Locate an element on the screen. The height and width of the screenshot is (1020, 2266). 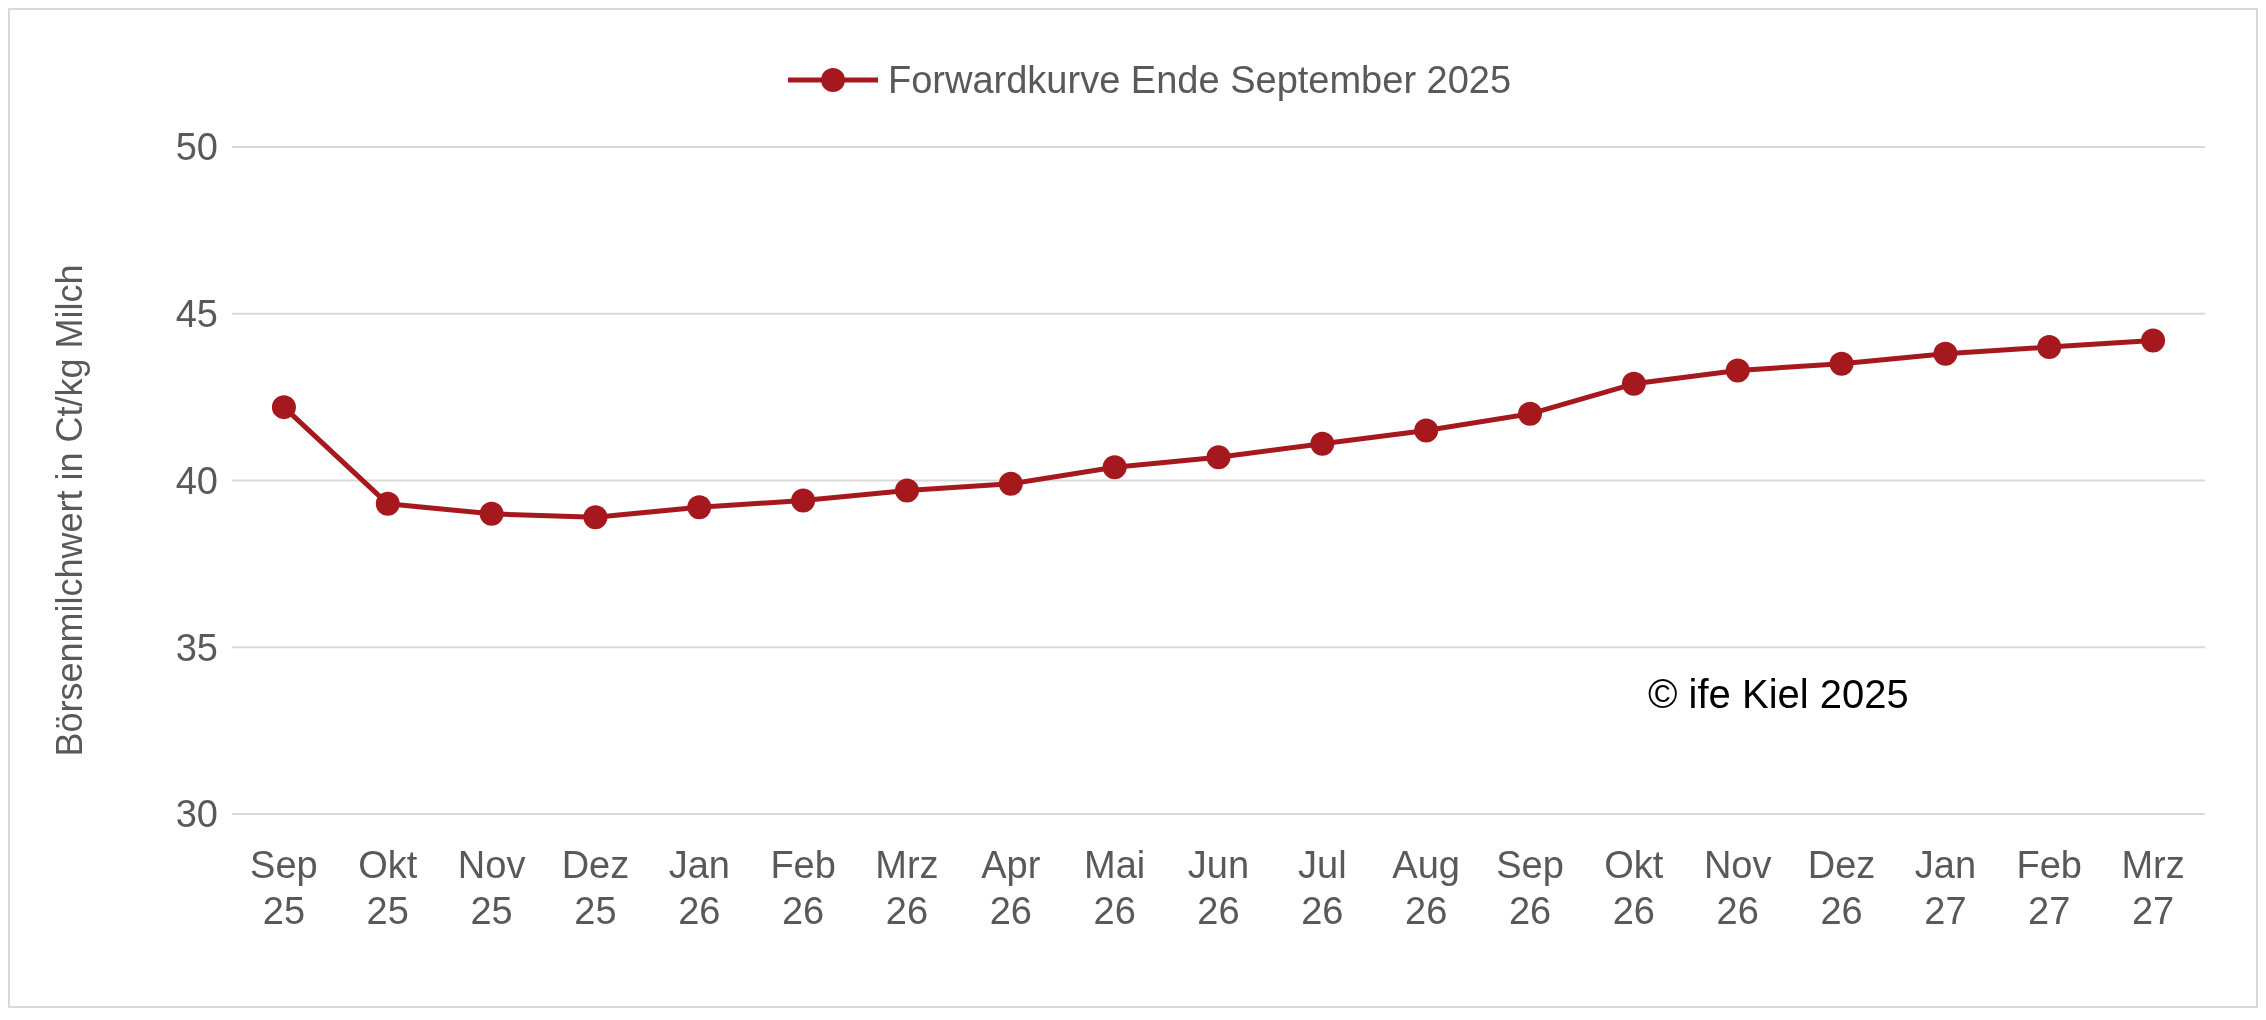
x-tick-label: Mrz 27 is located at coordinates (2153, 888).